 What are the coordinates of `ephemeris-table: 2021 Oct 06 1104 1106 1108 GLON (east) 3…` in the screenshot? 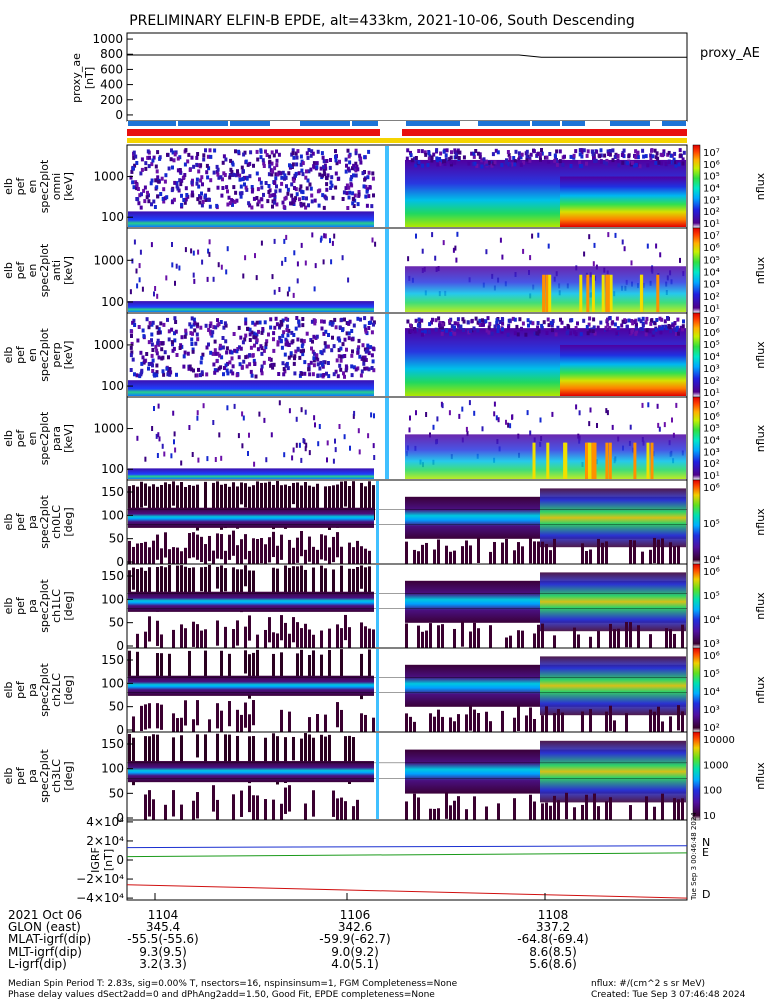 It's located at (308, 939).